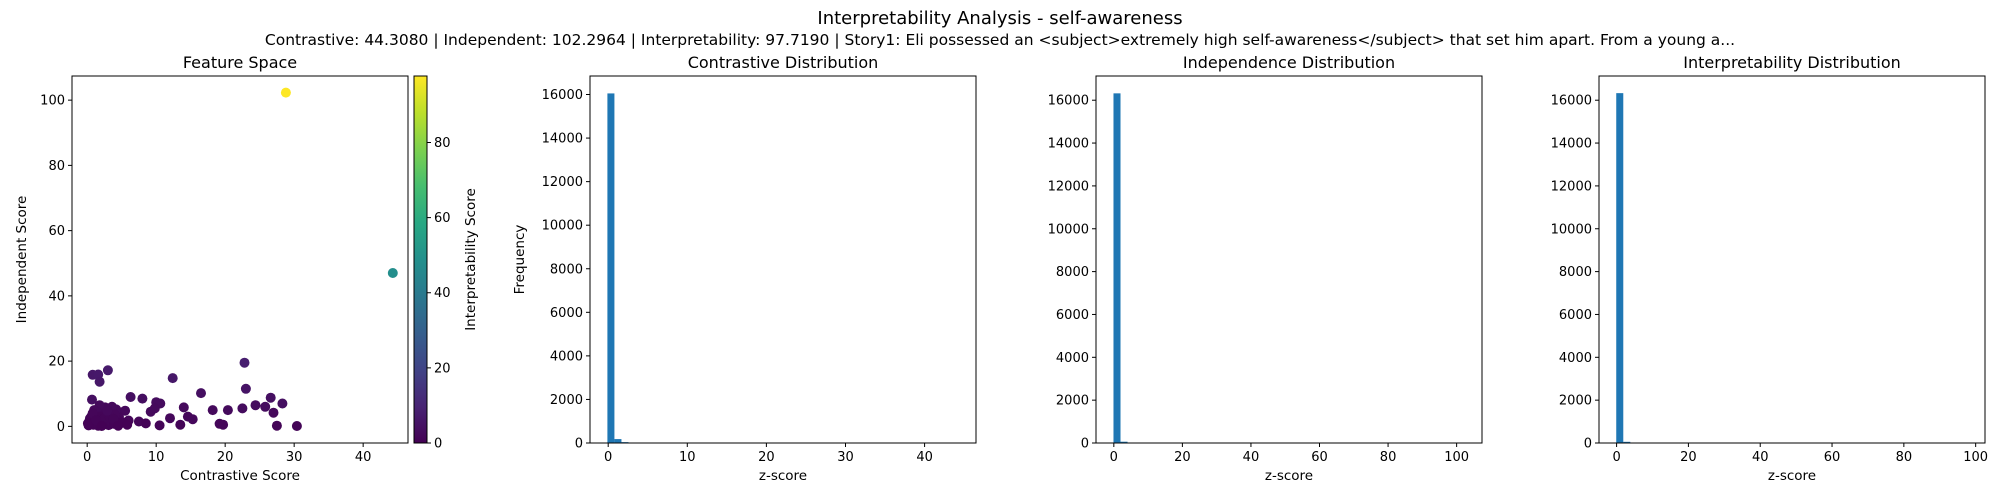  What do you see at coordinates (56, 231) in the screenshot?
I see `y-tick-label: 60` at bounding box center [56, 231].